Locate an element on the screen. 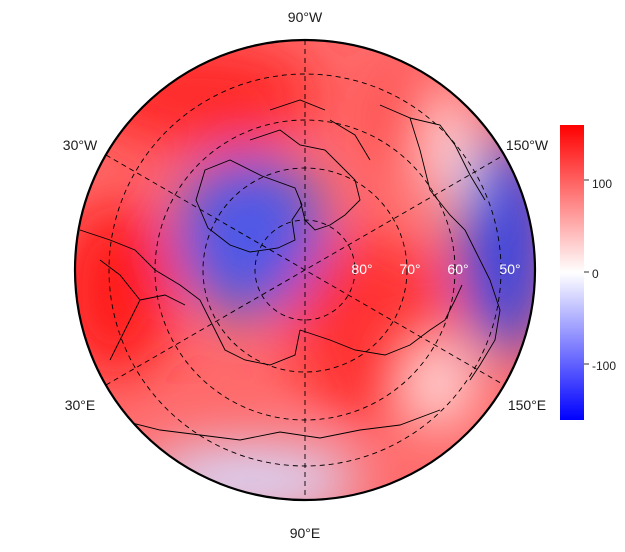 The width and height of the screenshot is (625, 552). colorbar-gradient is located at coordinates (572, 272).